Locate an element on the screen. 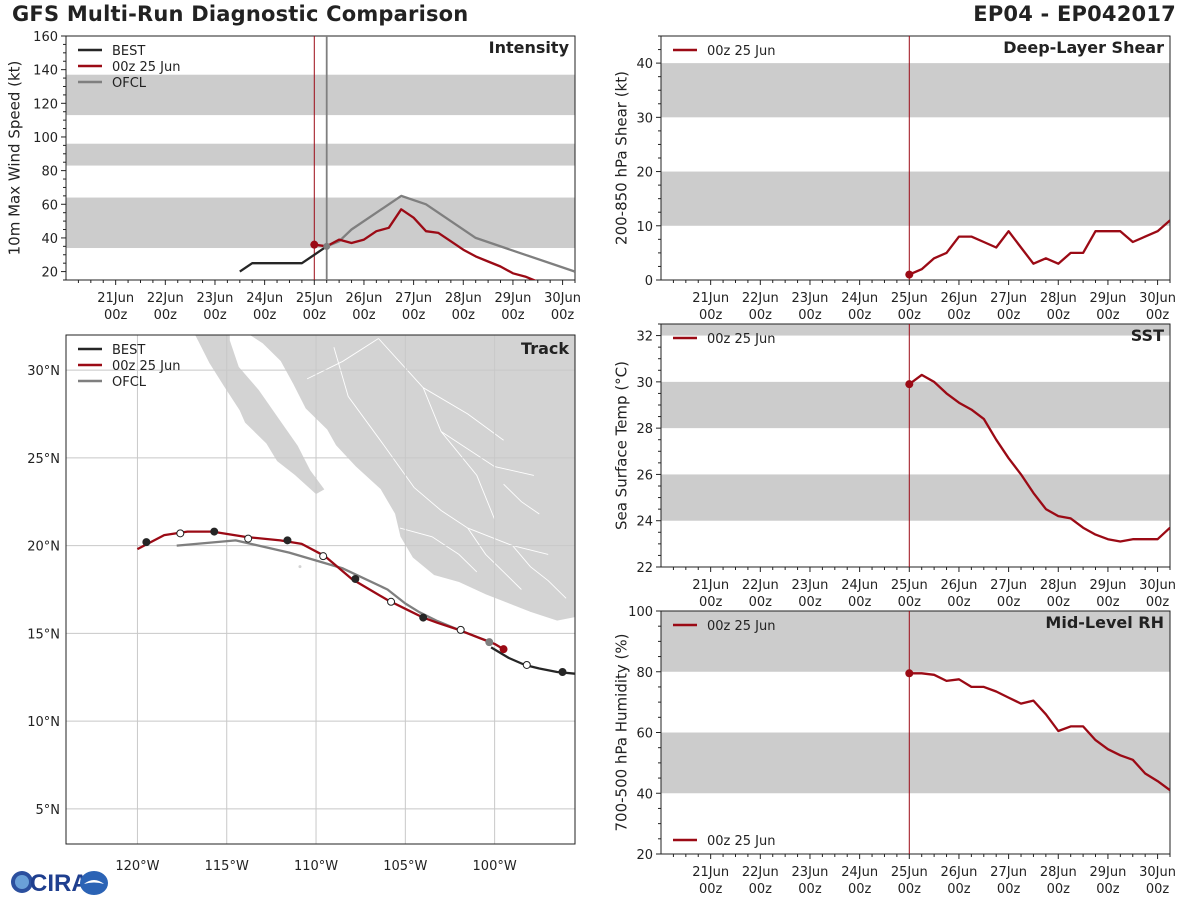 The width and height of the screenshot is (1200, 900). cira-logo: CIRA is located at coordinates (59, 883).